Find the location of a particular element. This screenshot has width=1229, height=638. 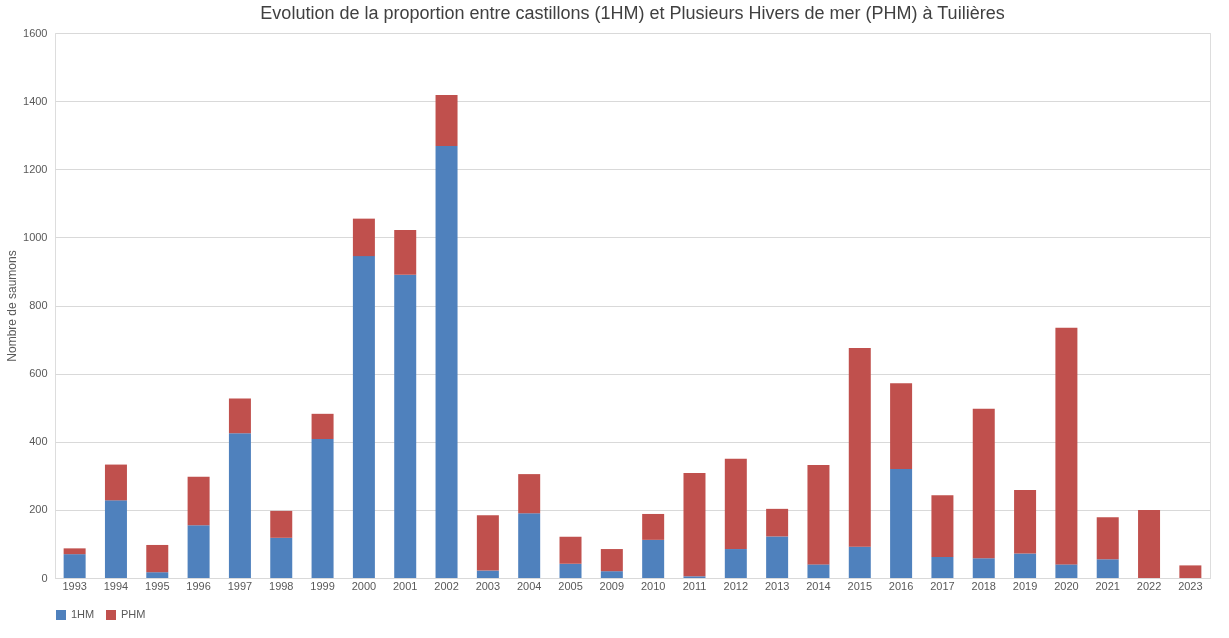

chart-title: Evolution de la proportion entre castillons (1HM) et Plusieurs Hivers de mer (PHM) à Tuilières is located at coordinates (632, 13).